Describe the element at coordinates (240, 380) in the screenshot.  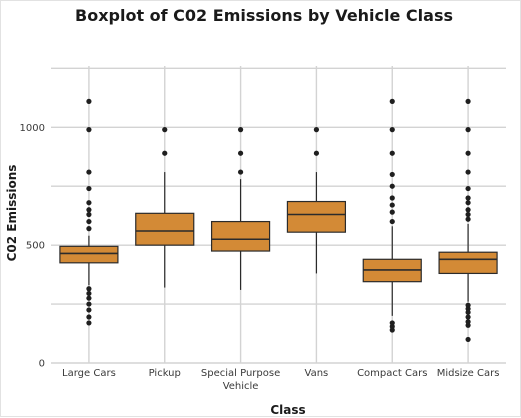
I see `x-tick-label: Special Purpose Vehicle` at that location.